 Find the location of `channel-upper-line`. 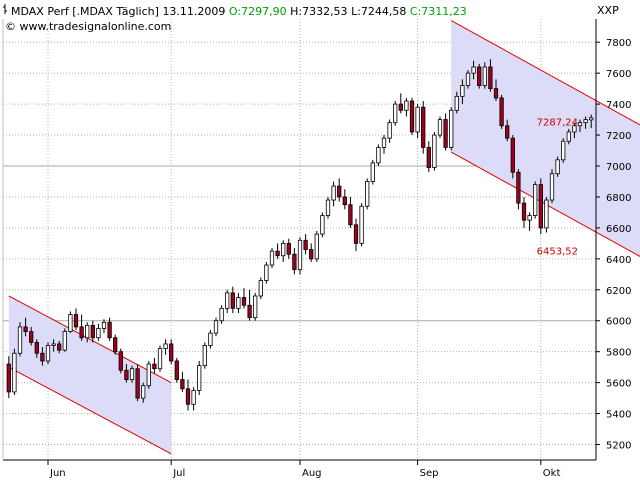

channel-upper-line is located at coordinates (90, 339).